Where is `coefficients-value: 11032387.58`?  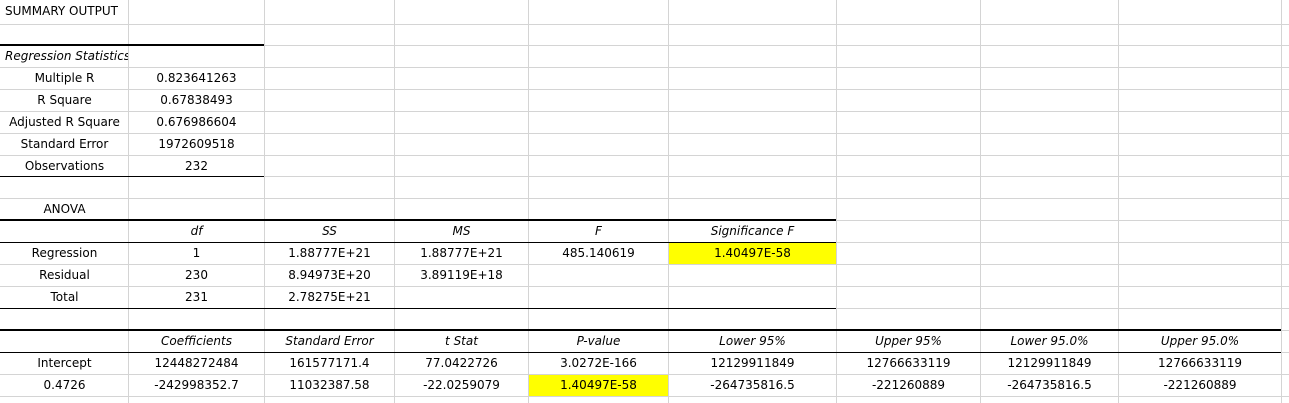
coefficients-value: 11032387.58 is located at coordinates (329, 385).